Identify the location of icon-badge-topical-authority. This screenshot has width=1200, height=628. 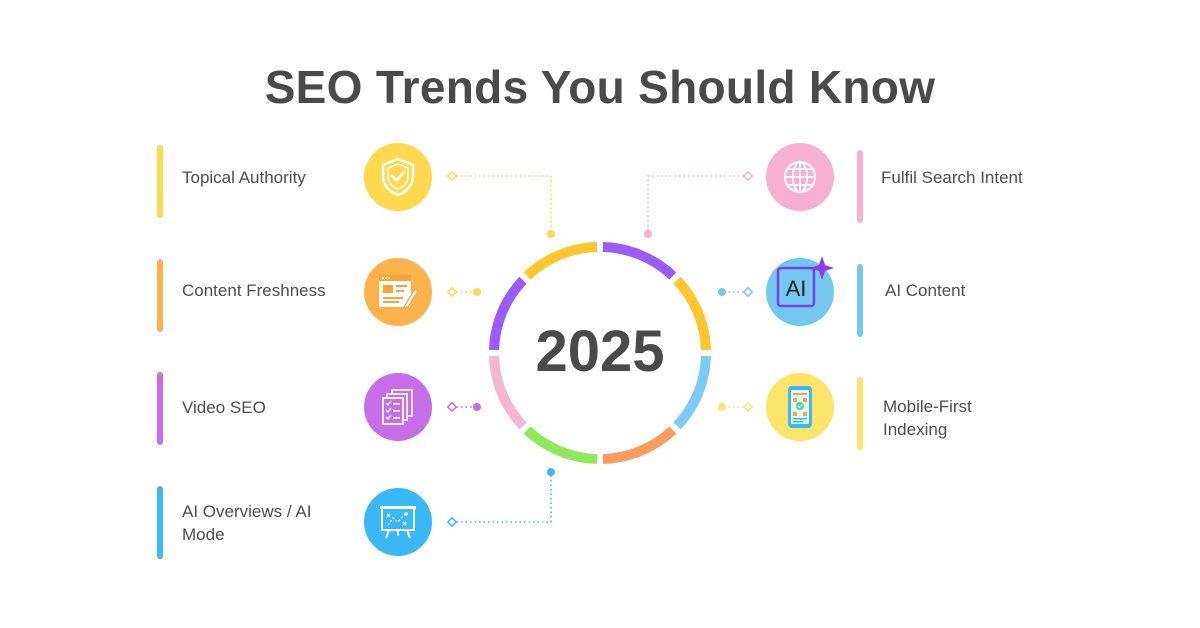
(398, 177).